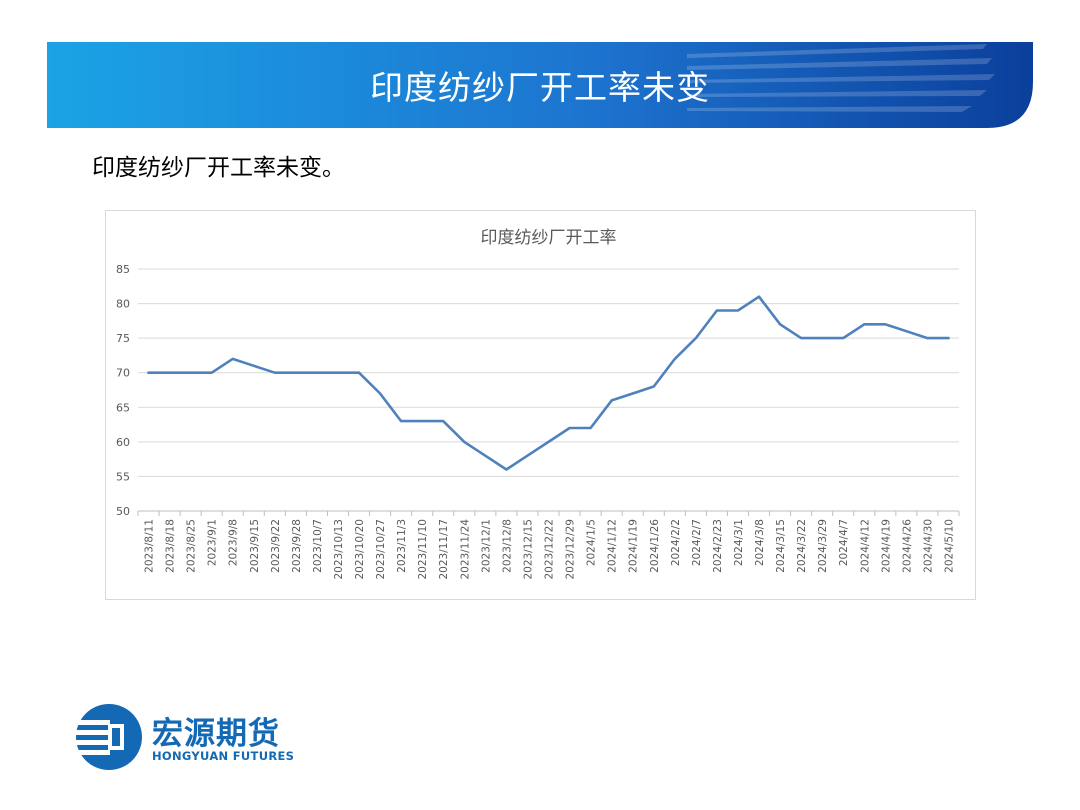  I want to click on x-tick-label: 2024/1/19, so click(634, 546).